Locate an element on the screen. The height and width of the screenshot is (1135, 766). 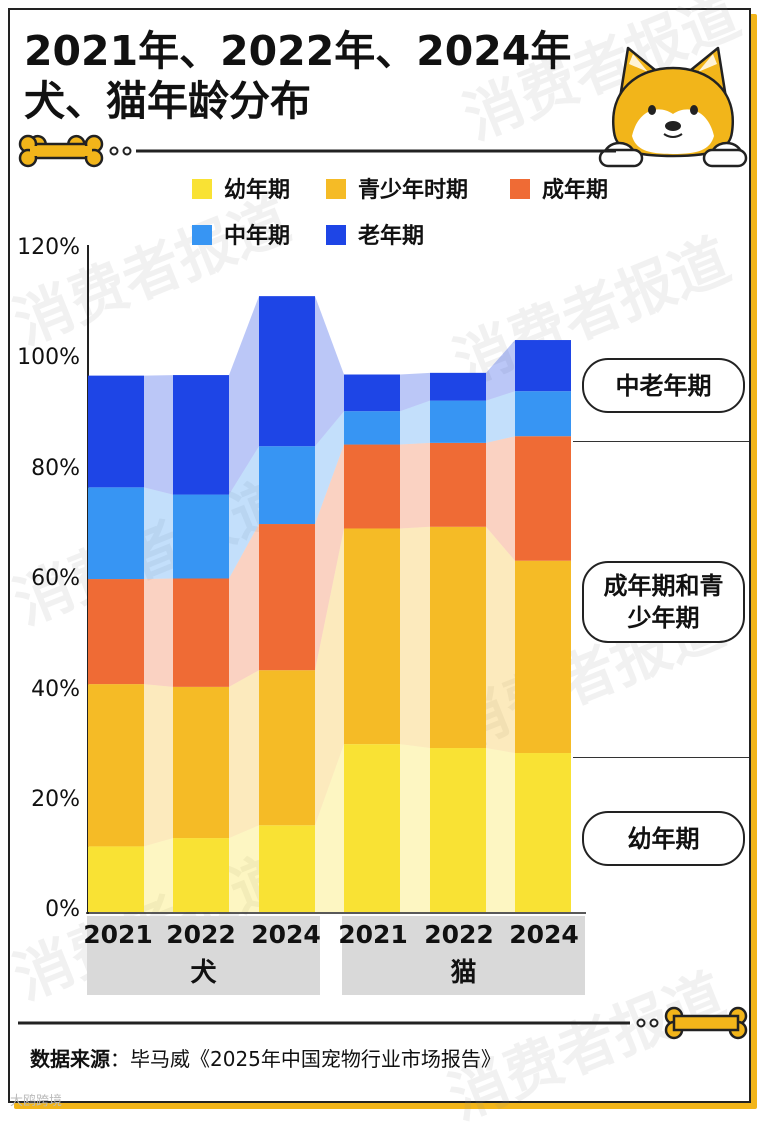
legend-label: 成年期 is located at coordinates (575, 190).